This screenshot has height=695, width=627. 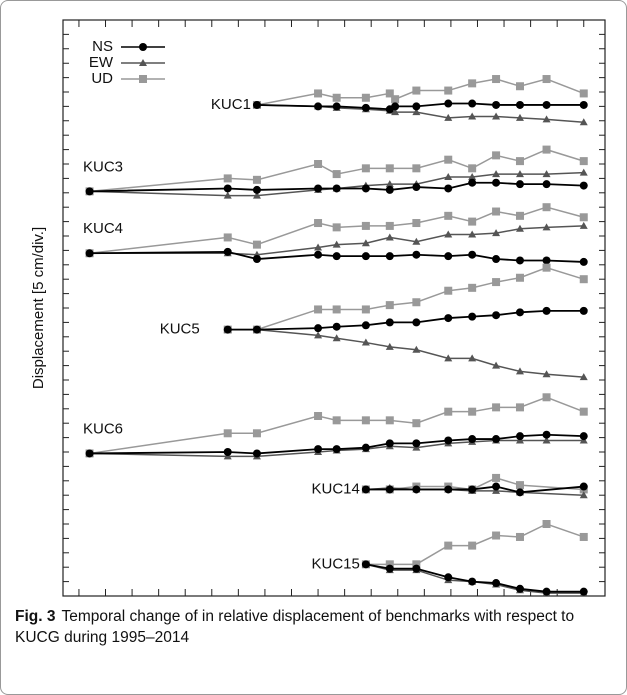 I want to click on legend-label: UD, so click(x=102, y=78).